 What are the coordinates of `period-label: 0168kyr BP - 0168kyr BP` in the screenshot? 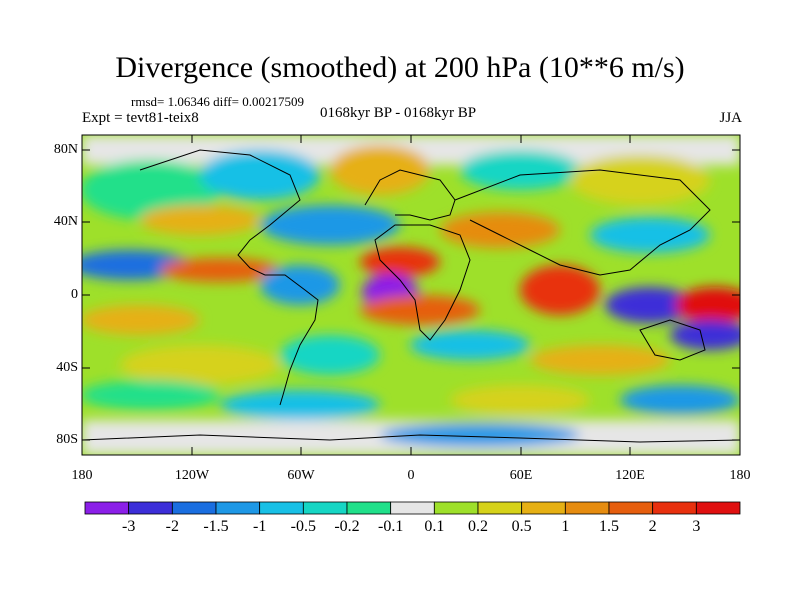 It's located at (398, 113).